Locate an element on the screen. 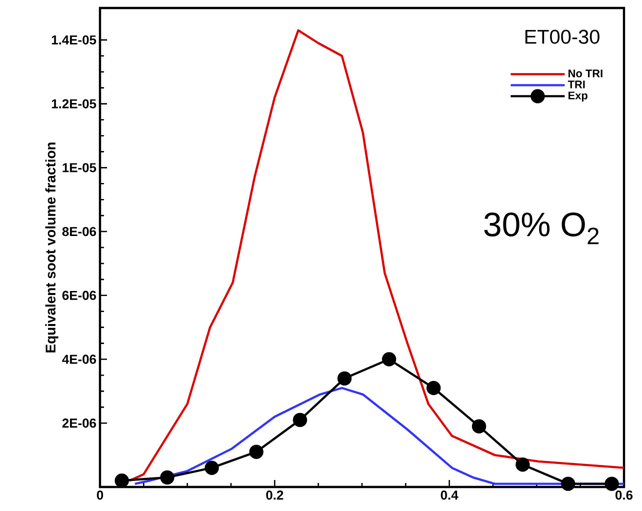 The image size is (642, 511). line-series is located at coordinates (380, 435).